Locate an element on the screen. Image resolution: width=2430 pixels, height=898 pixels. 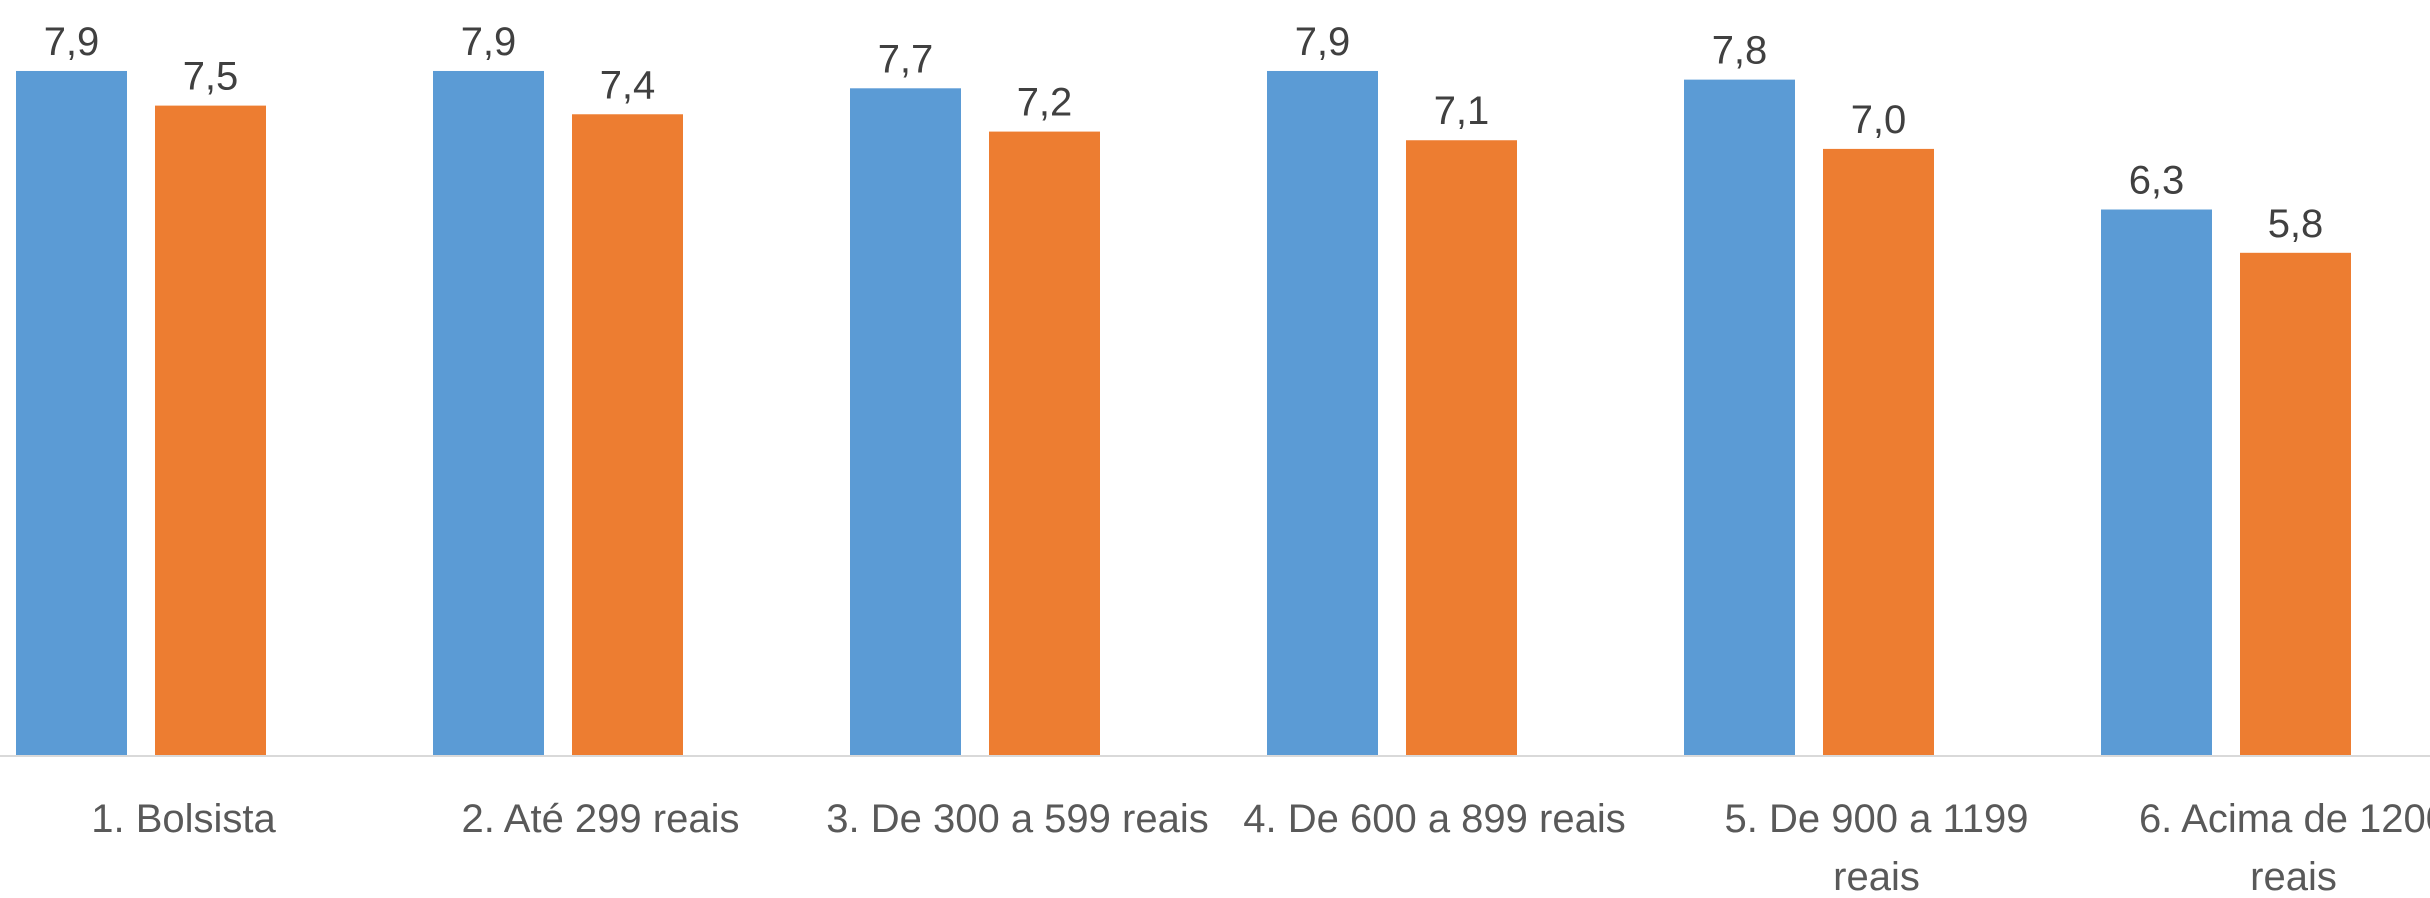
data-label-series1-cat4: 7,9 is located at coordinates (1323, 42).